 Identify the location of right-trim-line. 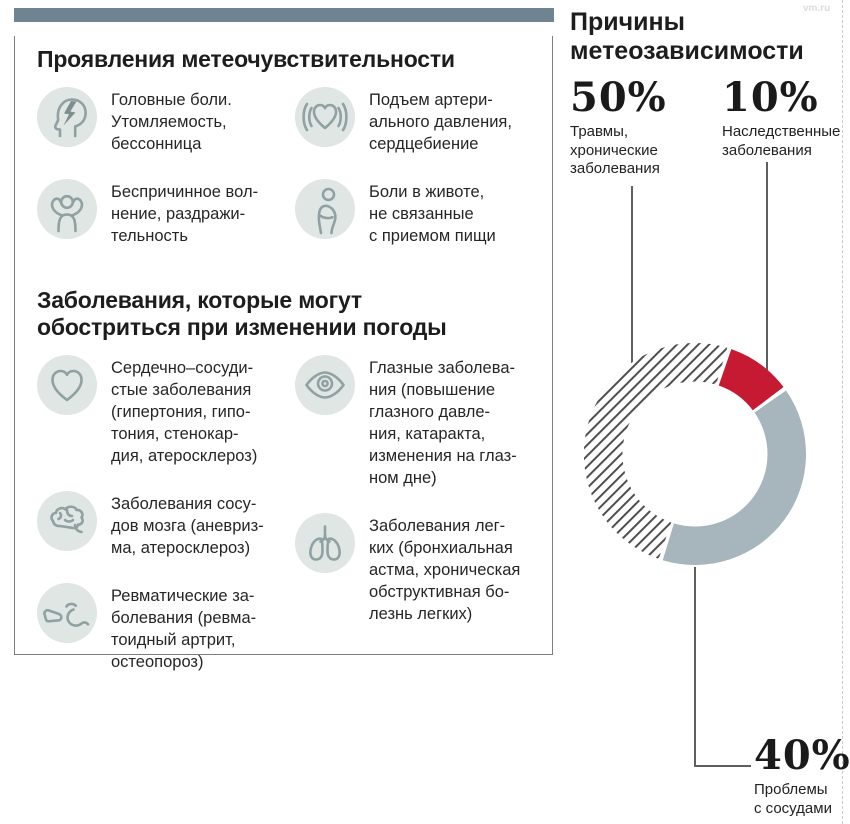
(842, 412).